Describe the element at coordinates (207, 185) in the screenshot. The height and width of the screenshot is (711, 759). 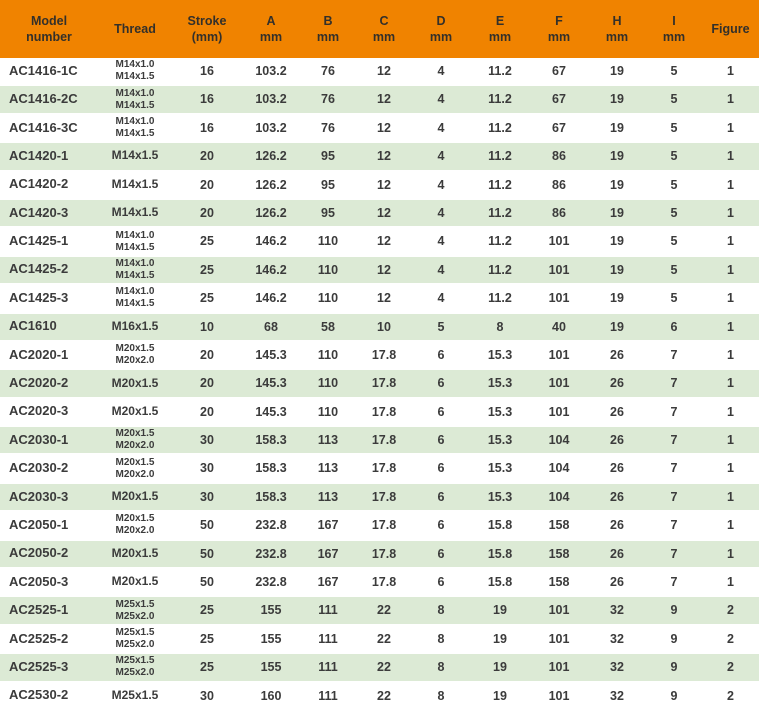
I see `cell-stroke: 20` at that location.